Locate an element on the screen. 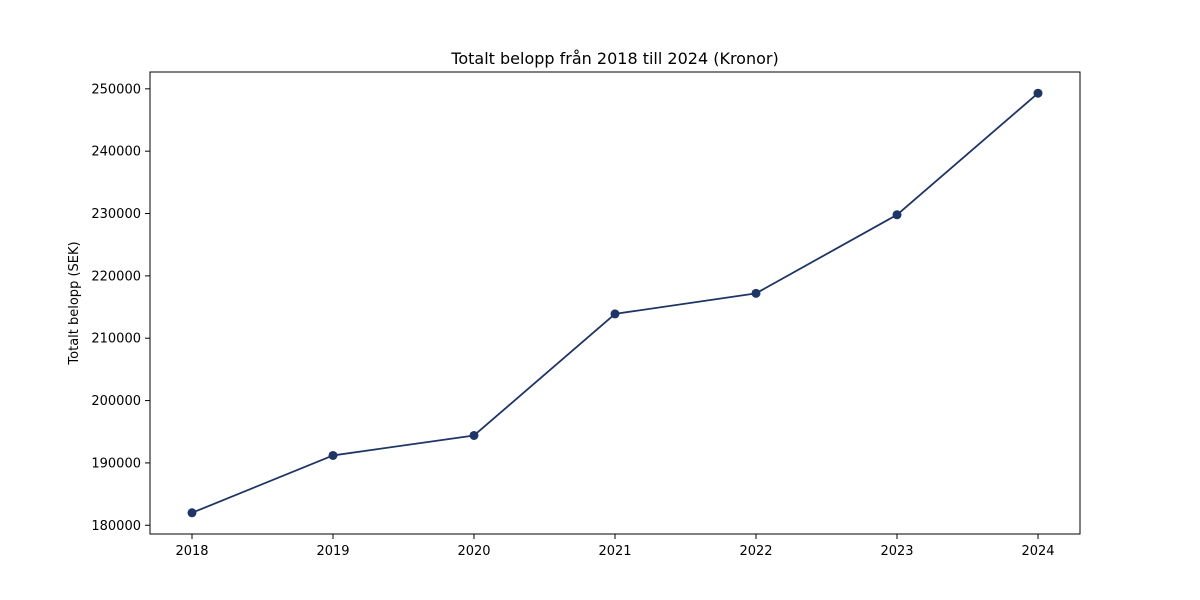  y-tick-label: 240000 is located at coordinates (116, 152).